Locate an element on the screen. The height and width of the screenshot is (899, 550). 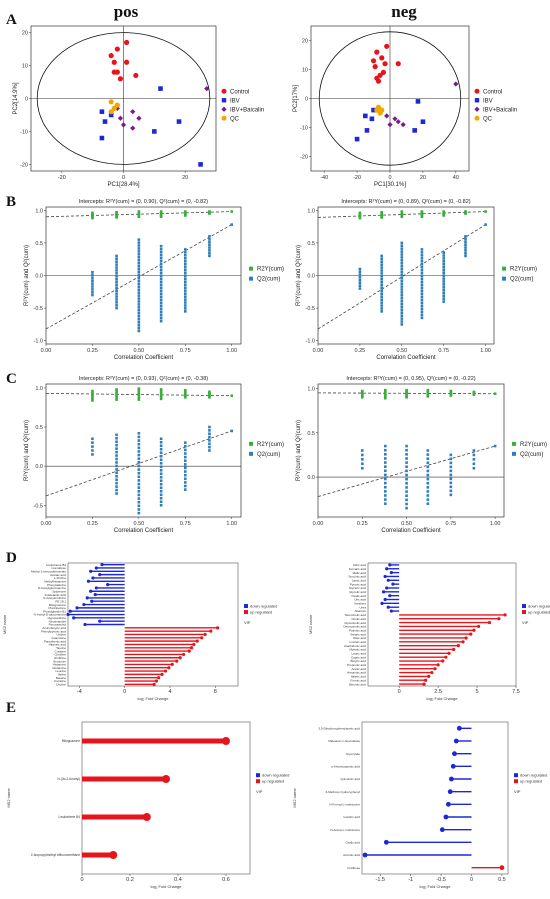
category-label: Pyrocatechol is located at coordinates (58, 625).